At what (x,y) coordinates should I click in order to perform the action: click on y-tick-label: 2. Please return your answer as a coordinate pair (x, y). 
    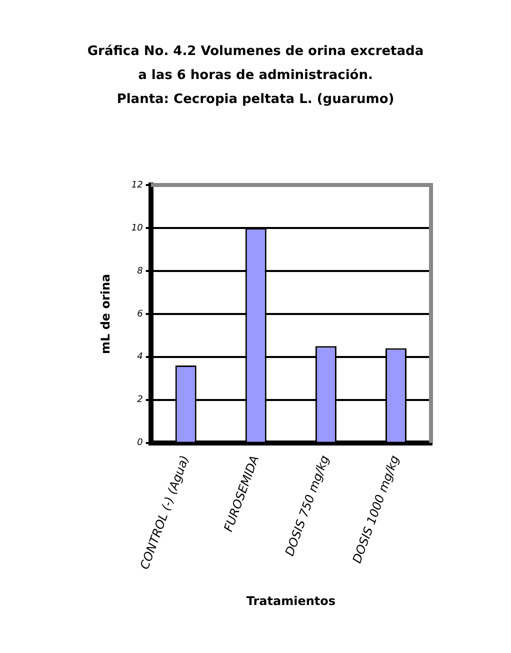
    Looking at the image, I should click on (140, 400).